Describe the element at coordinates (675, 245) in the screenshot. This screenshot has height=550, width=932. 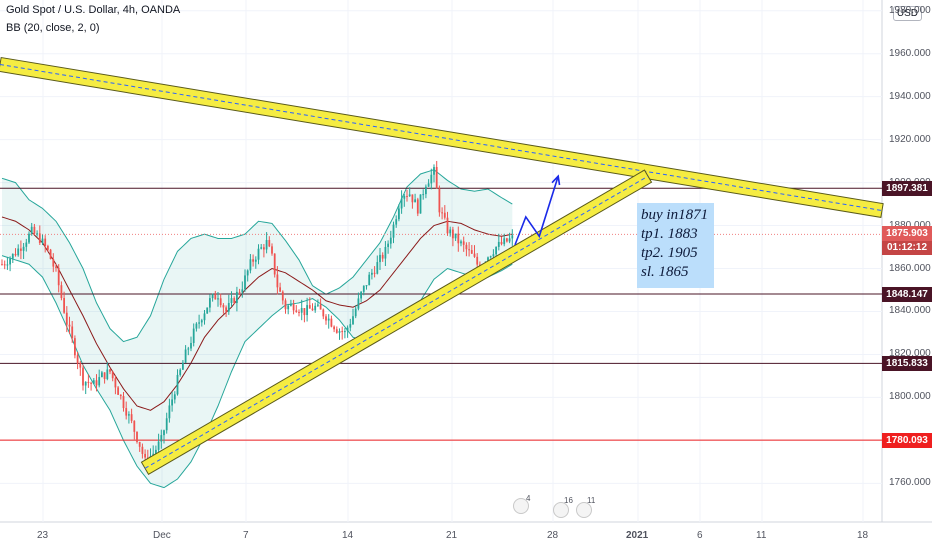
I see `trade-note: buy in1871 tp1. 1883 tp2. 1905 sl. 1865` at that location.